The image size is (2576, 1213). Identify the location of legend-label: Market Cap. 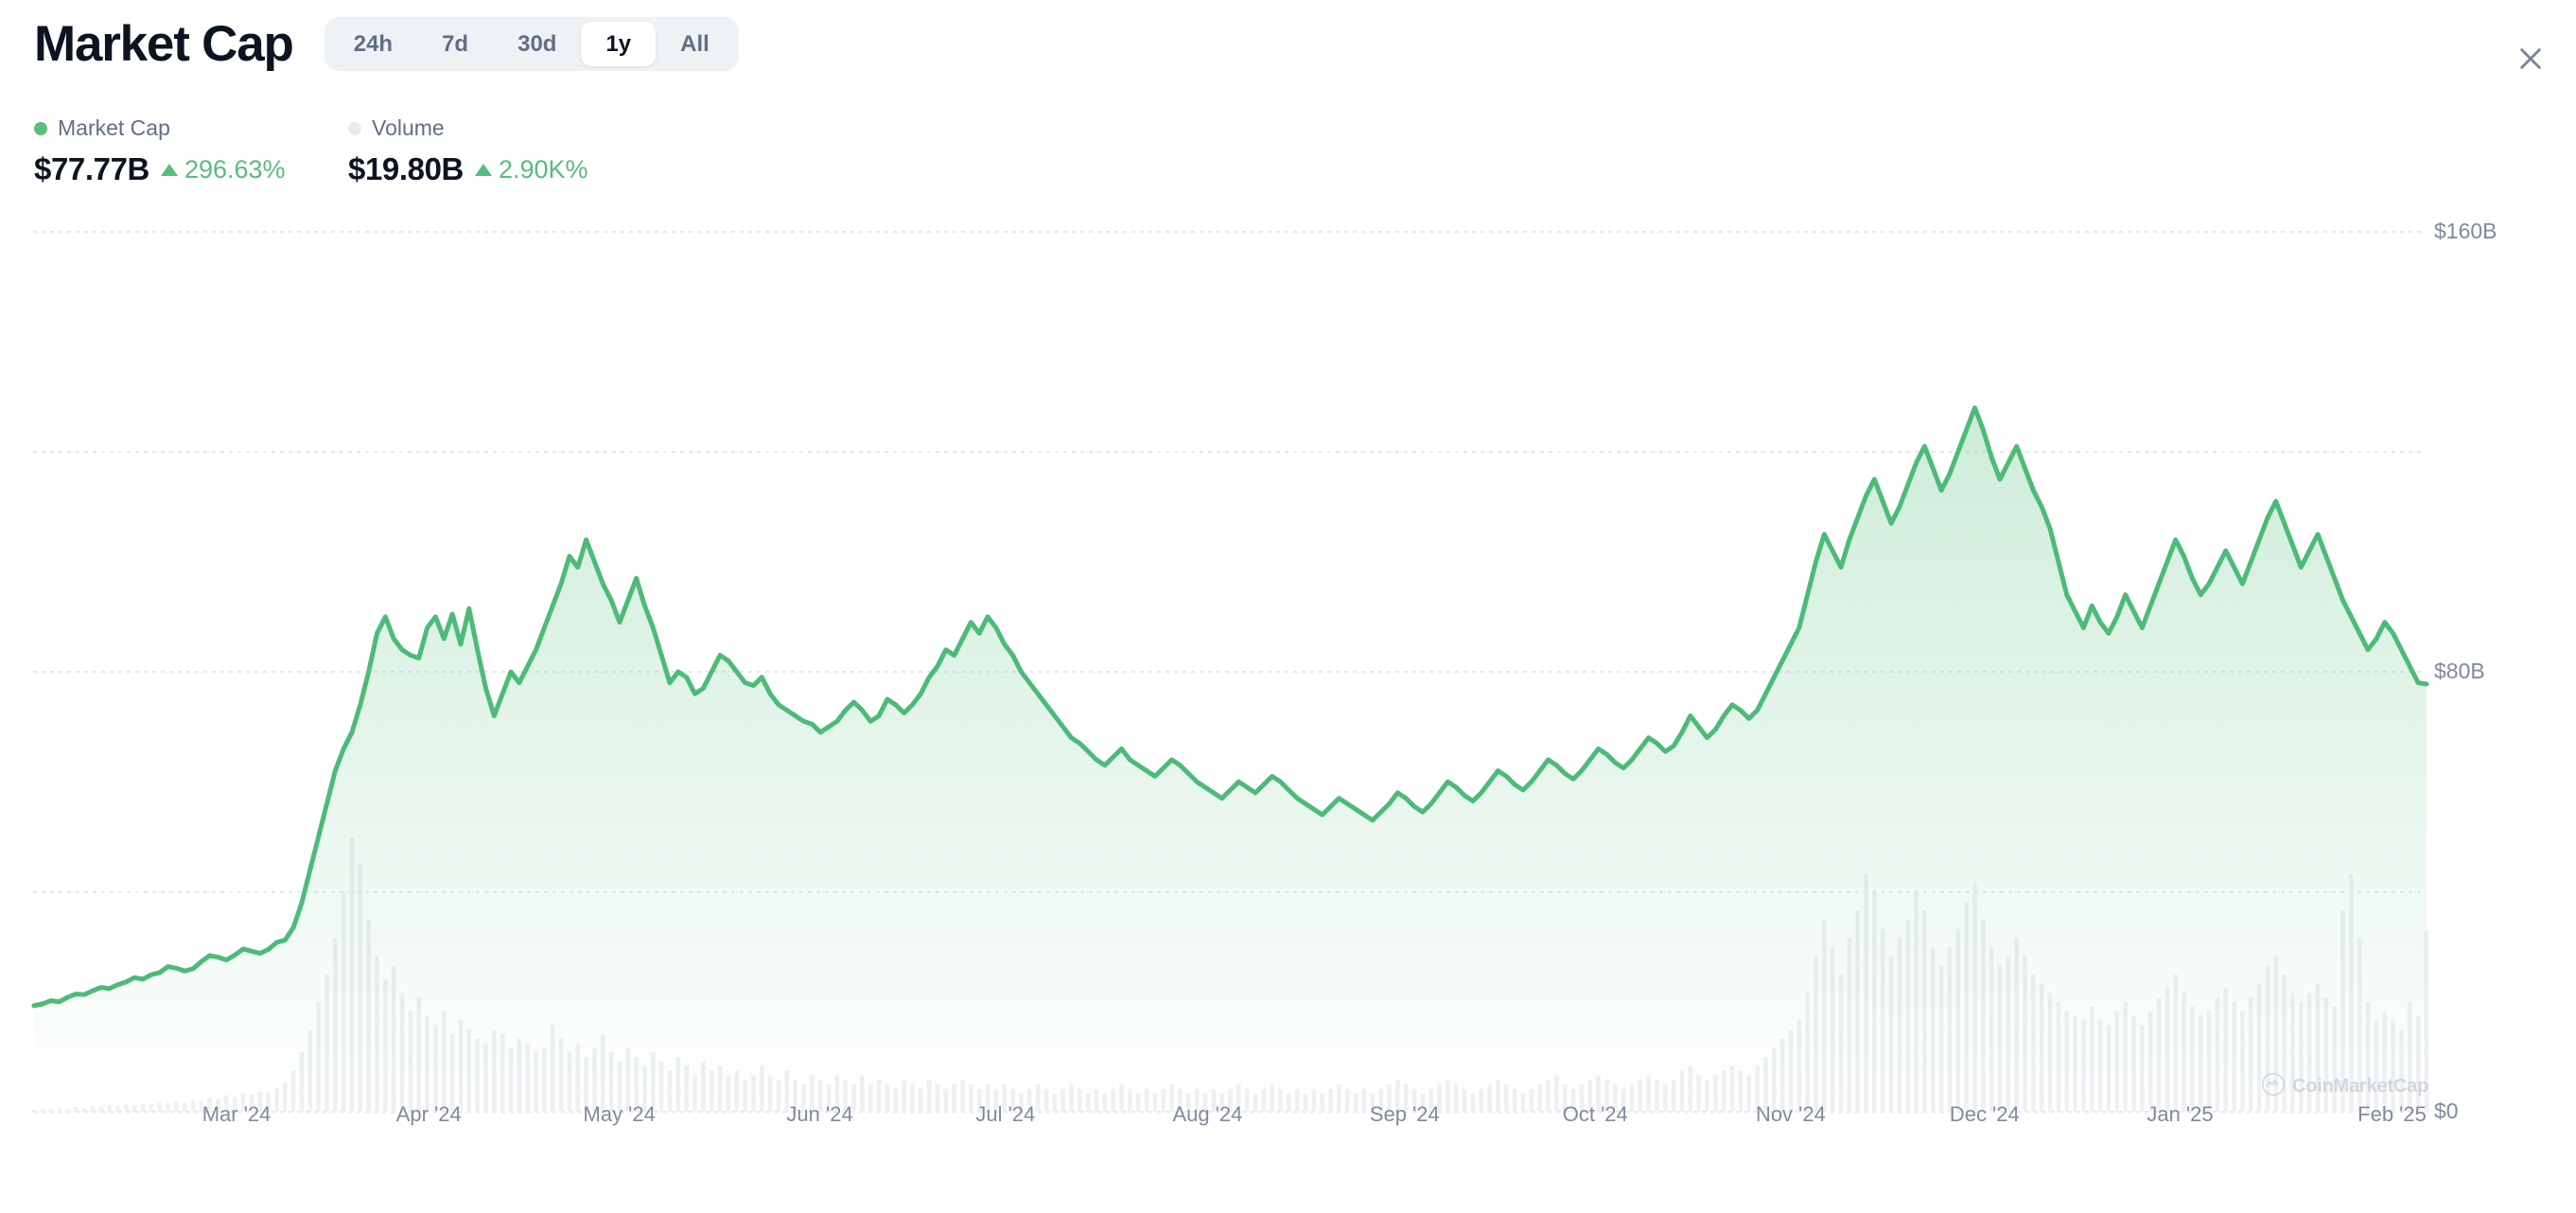
(114, 127).